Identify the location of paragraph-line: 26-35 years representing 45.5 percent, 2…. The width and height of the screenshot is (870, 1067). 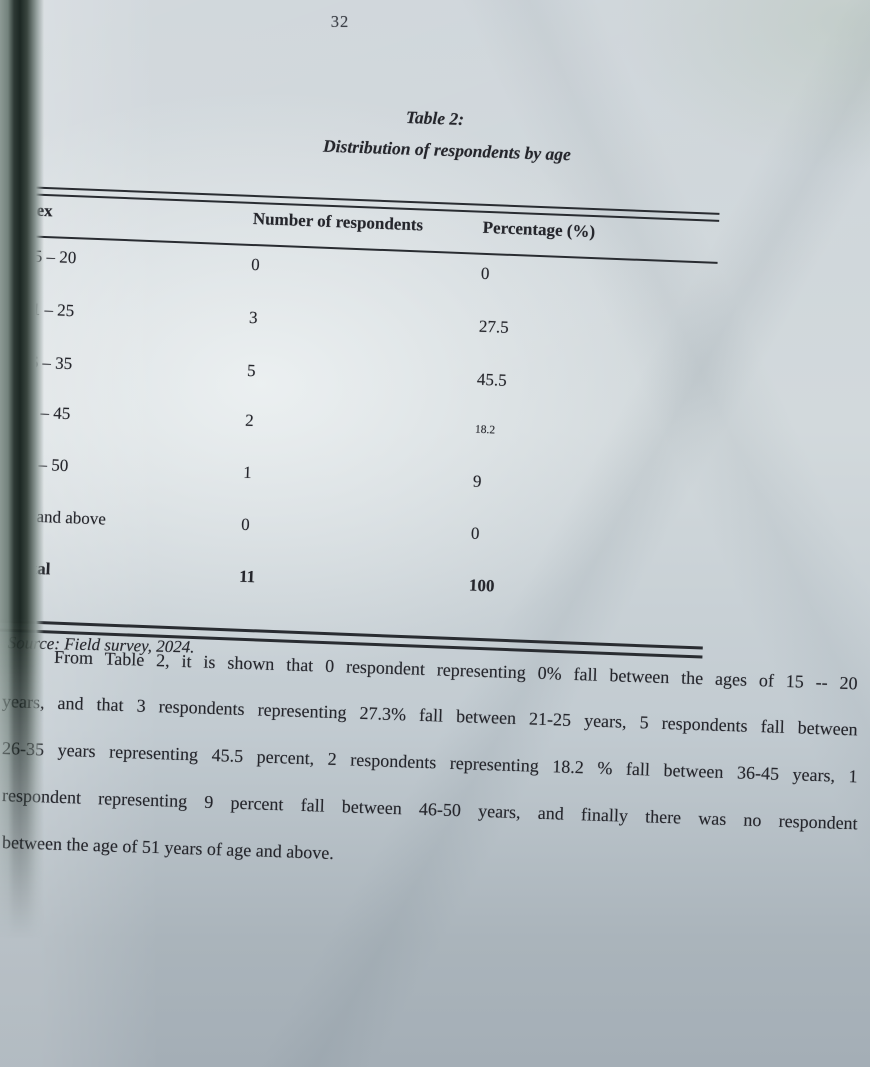
(429, 762).